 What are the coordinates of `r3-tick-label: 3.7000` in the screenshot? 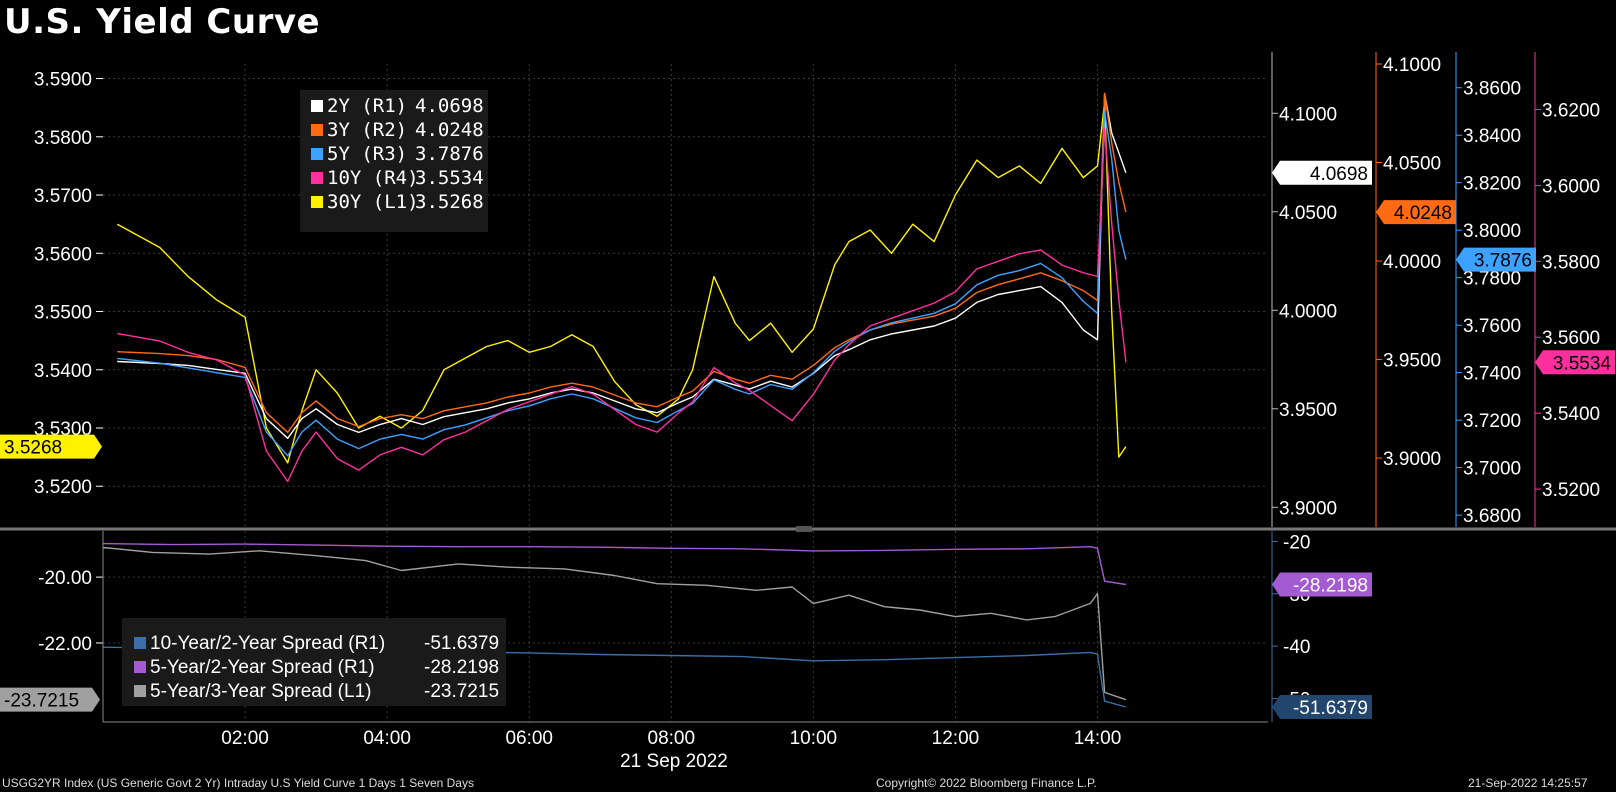 It's located at (1492, 469).